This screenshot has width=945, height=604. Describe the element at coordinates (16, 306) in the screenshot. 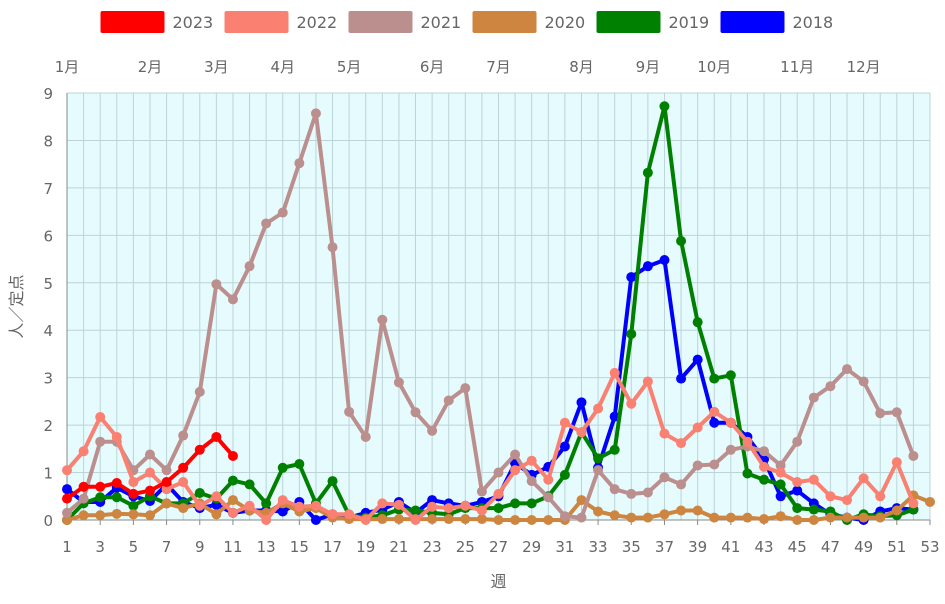

I see `y-axis-title: 人／定点` at that location.